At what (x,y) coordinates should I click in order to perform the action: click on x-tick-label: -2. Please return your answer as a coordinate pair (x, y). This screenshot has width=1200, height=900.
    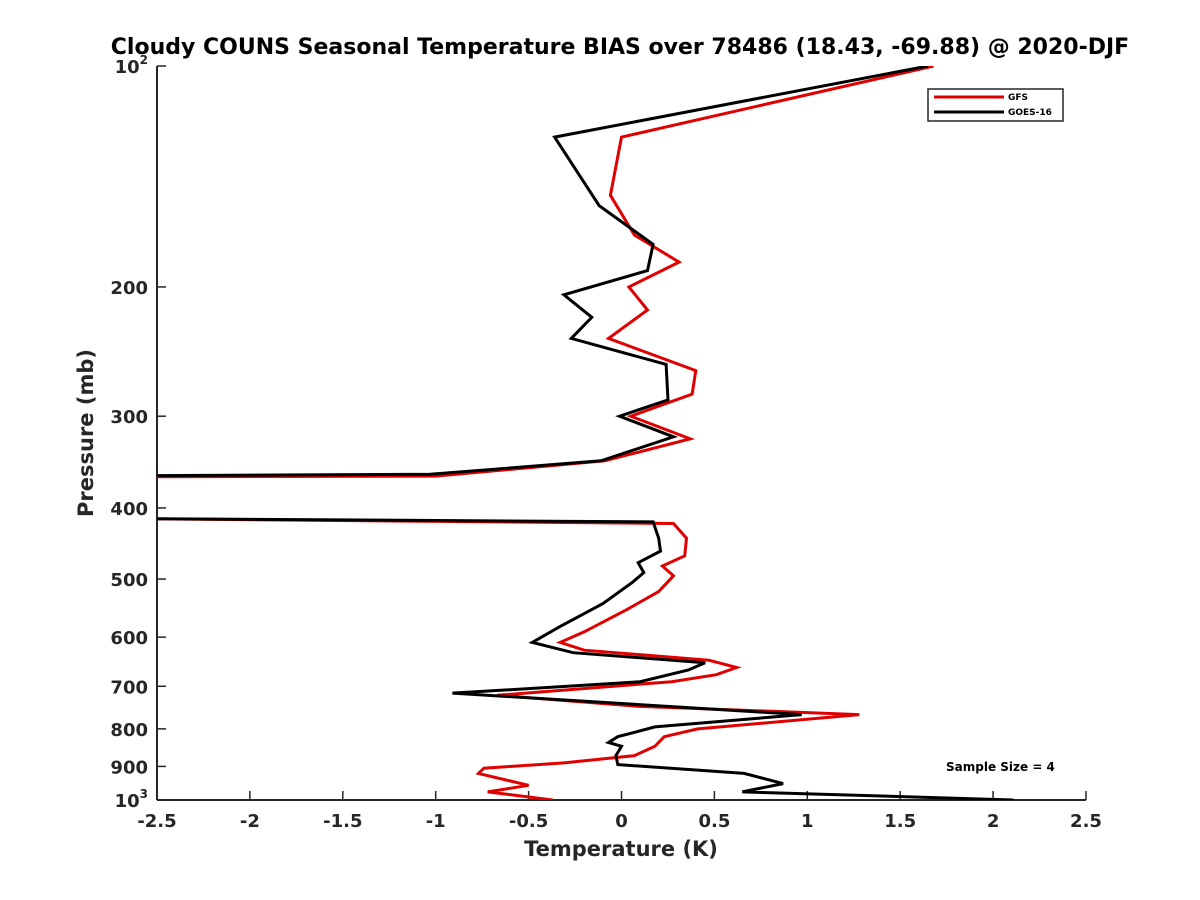
    Looking at the image, I should click on (250, 821).